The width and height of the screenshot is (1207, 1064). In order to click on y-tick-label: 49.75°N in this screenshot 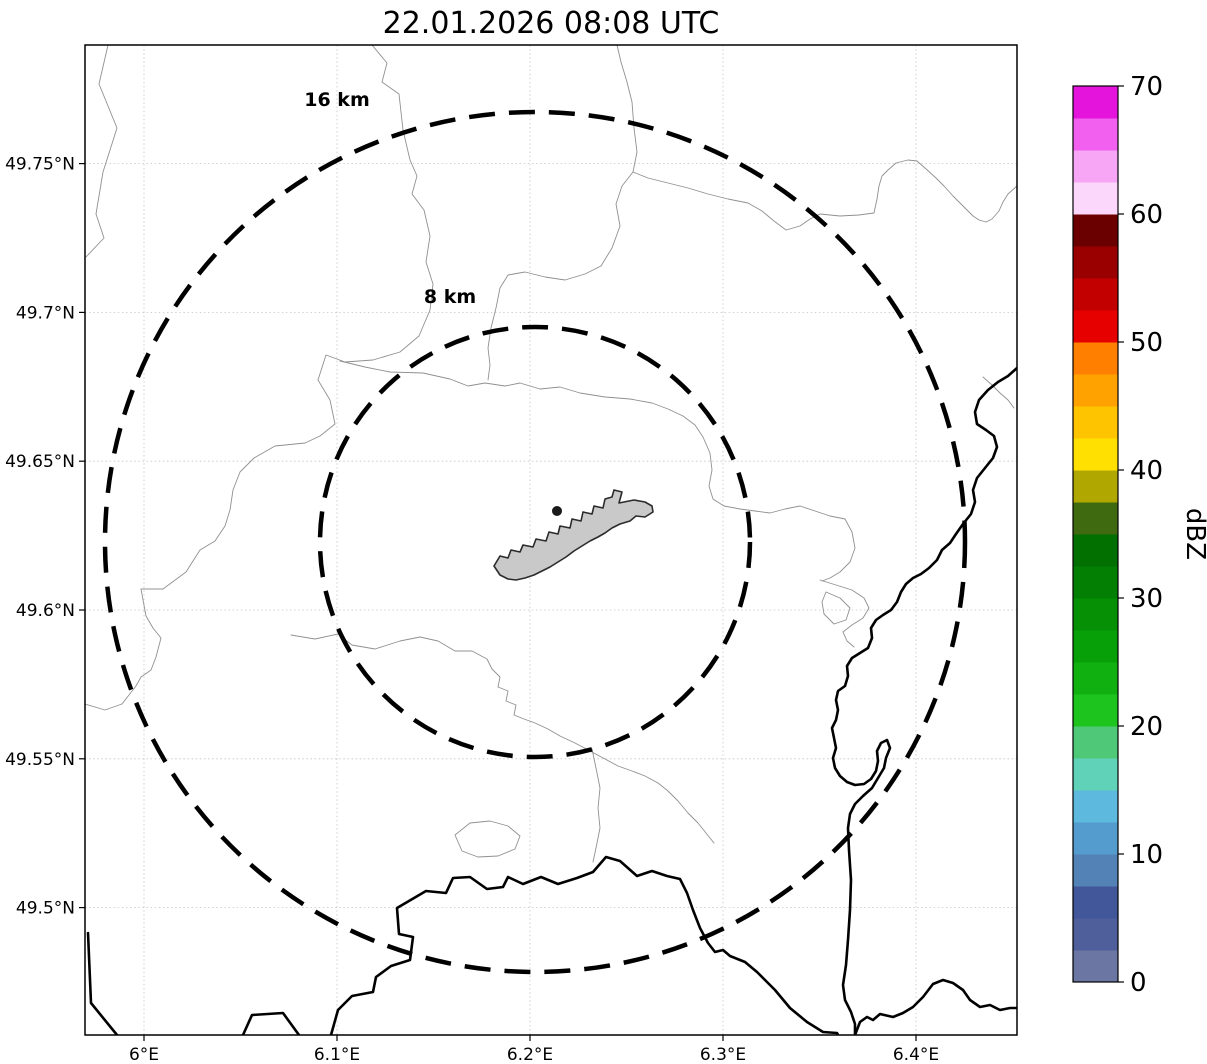, I will do `click(40, 165)`.